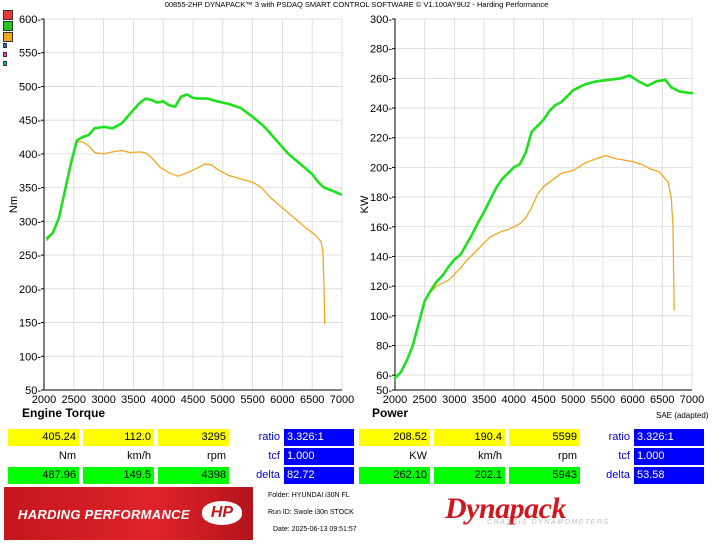 The height and width of the screenshot is (545, 713). Describe the element at coordinates (544, 437) in the screenshot. I see `power-rpm-value: 5599` at that location.